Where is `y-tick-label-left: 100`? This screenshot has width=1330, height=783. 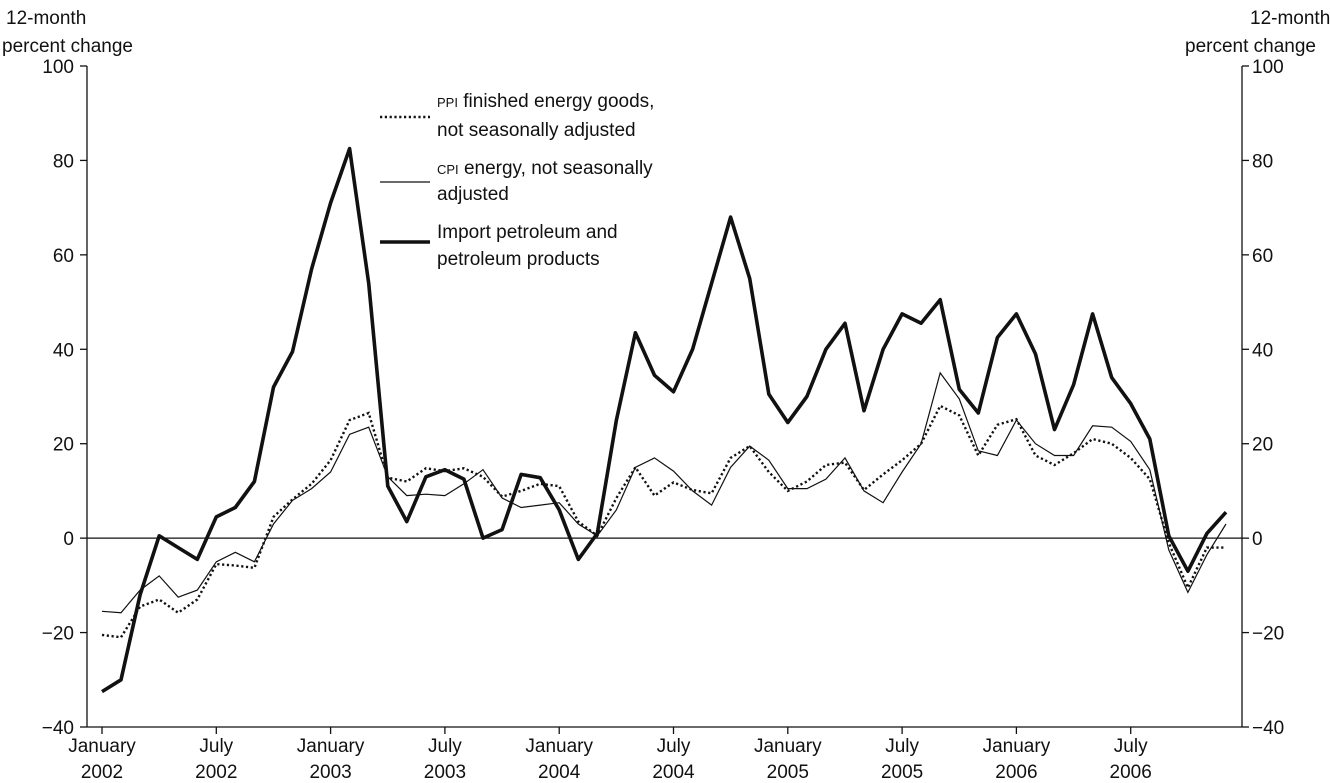 y-tick-label-left: 100 is located at coordinates (58, 67).